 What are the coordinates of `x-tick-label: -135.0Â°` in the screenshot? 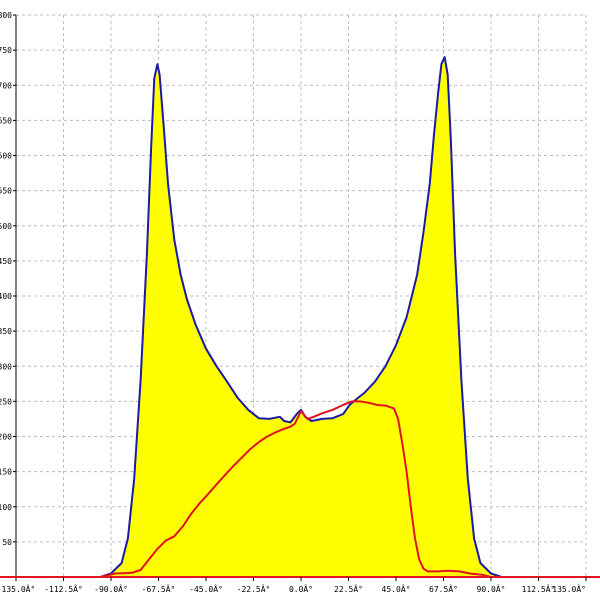 It's located at (17, 588).